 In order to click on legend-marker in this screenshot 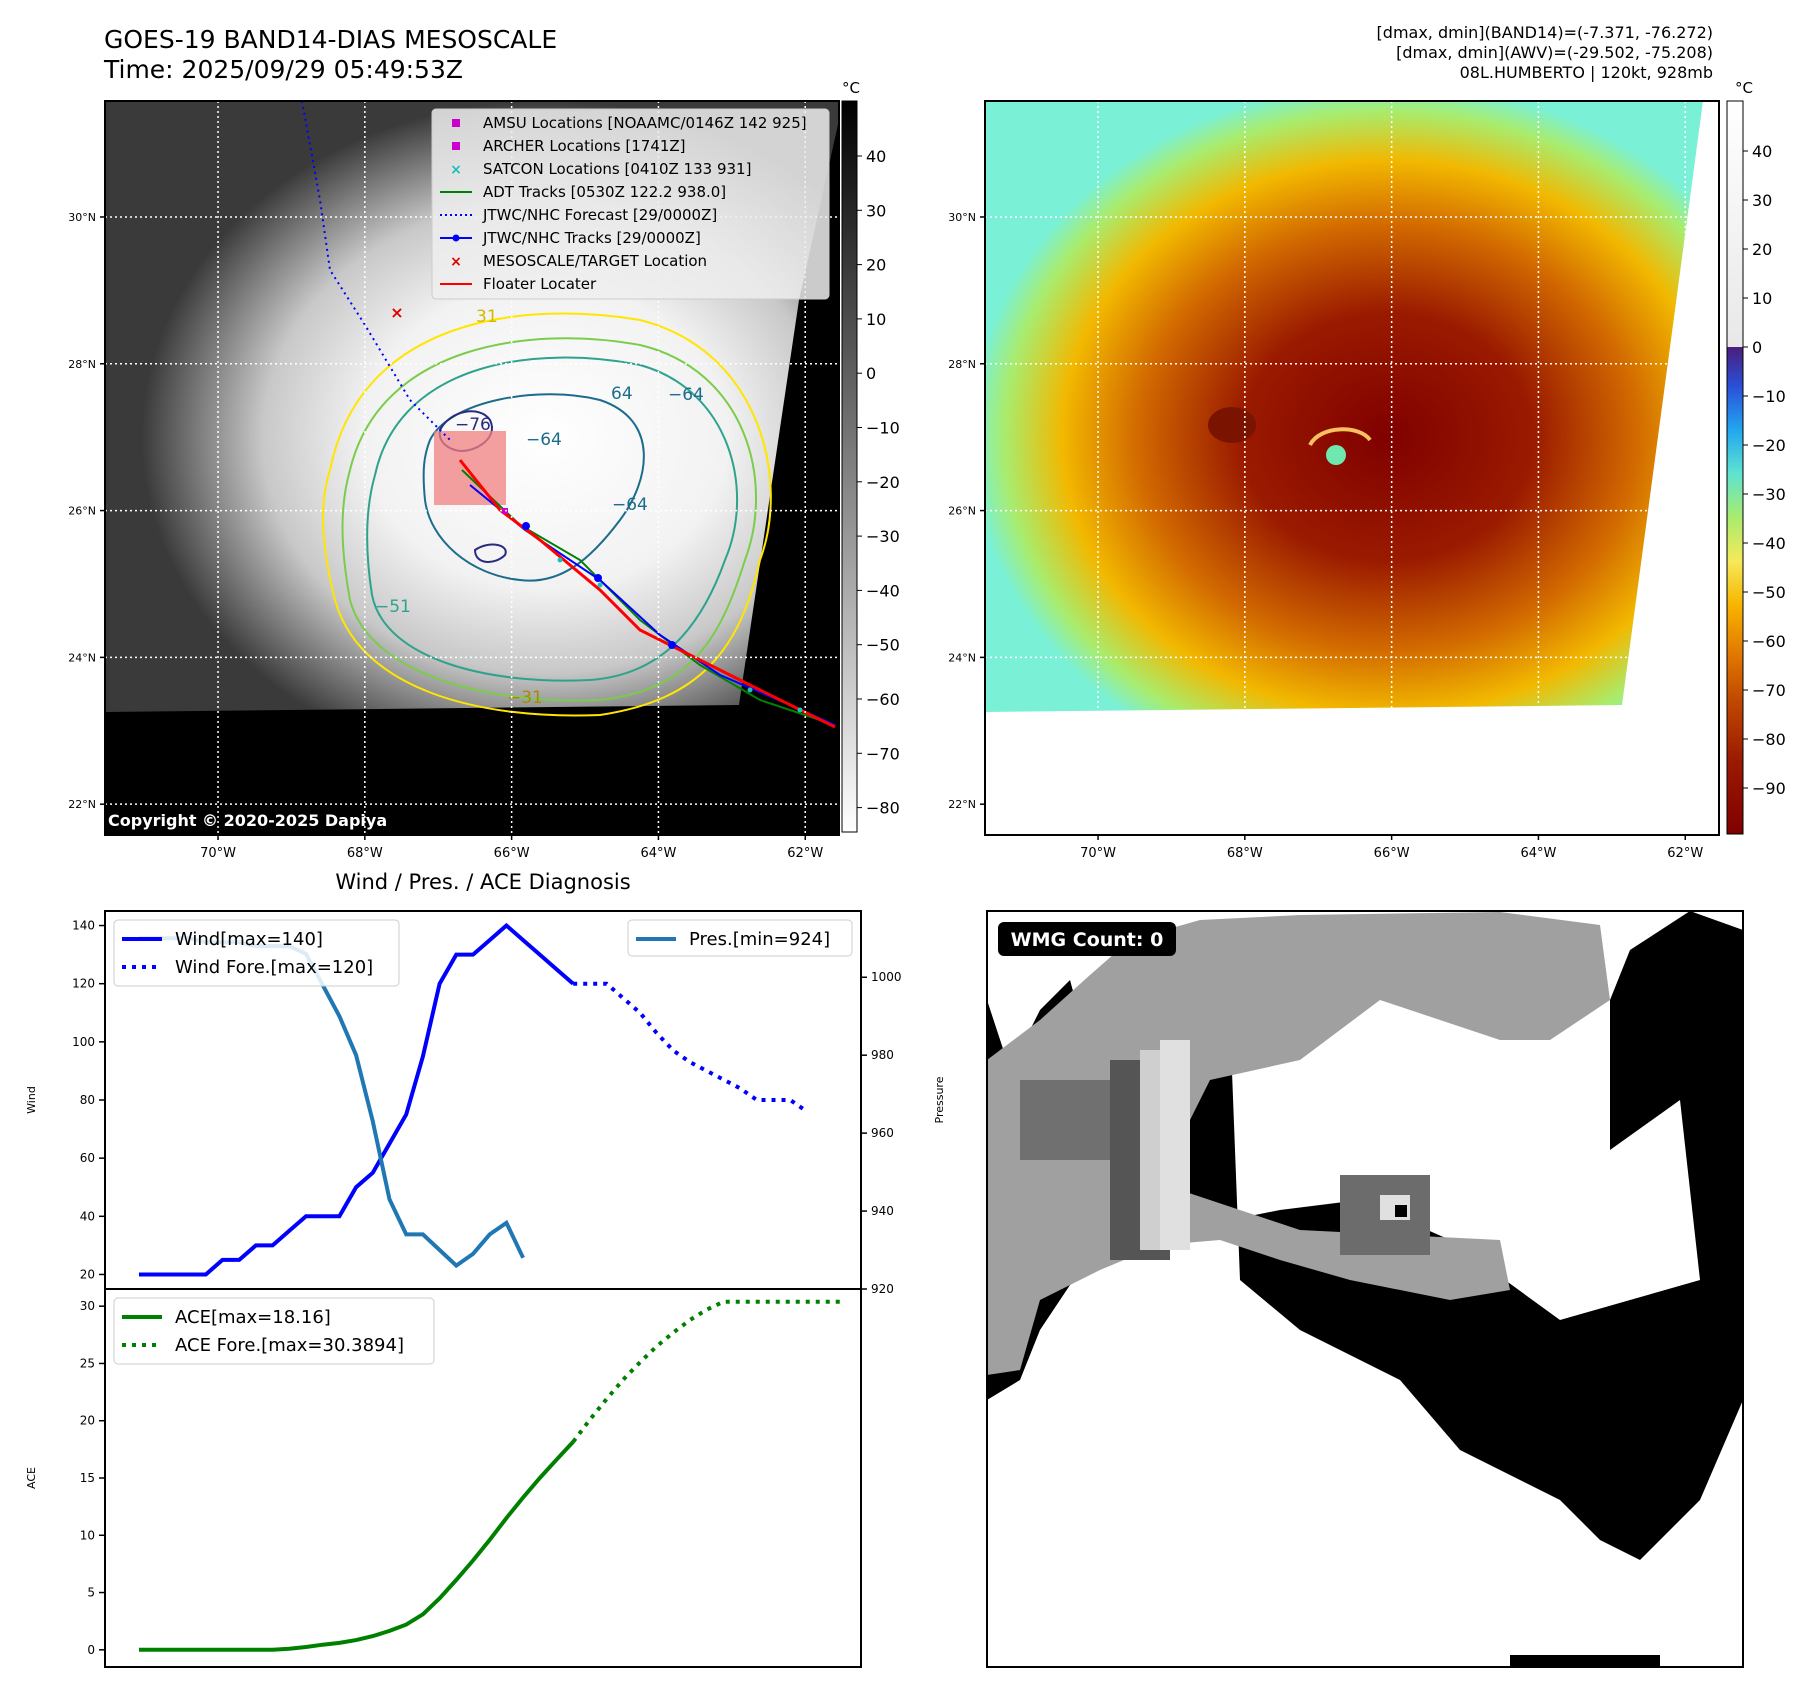, I will do `click(456, 146)`.